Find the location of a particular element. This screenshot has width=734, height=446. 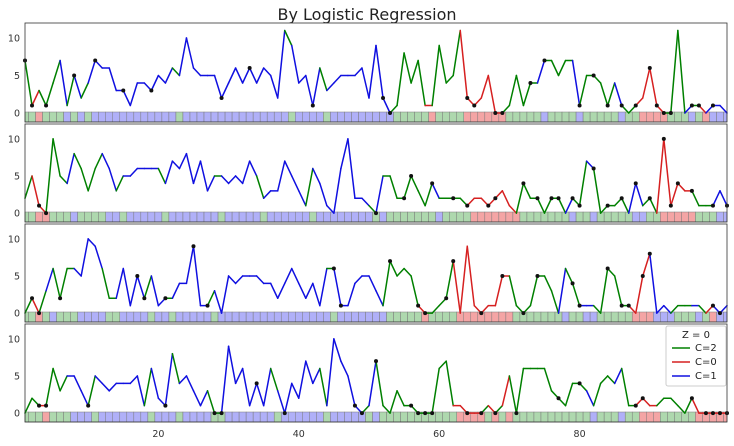

legend-entries: C=2 C=0 C=1 is located at coordinates (694, 362).